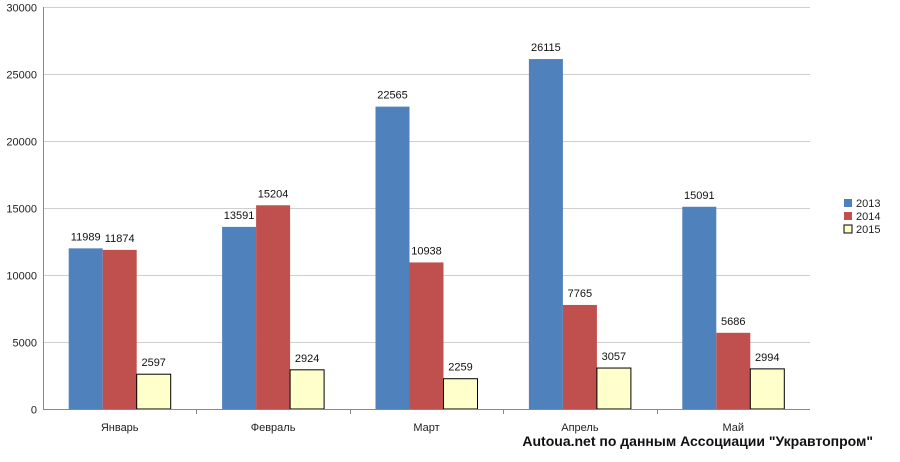 This screenshot has width=900, height=462. What do you see at coordinates (34, 411) in the screenshot?
I see `y-tick-label: 0` at bounding box center [34, 411].